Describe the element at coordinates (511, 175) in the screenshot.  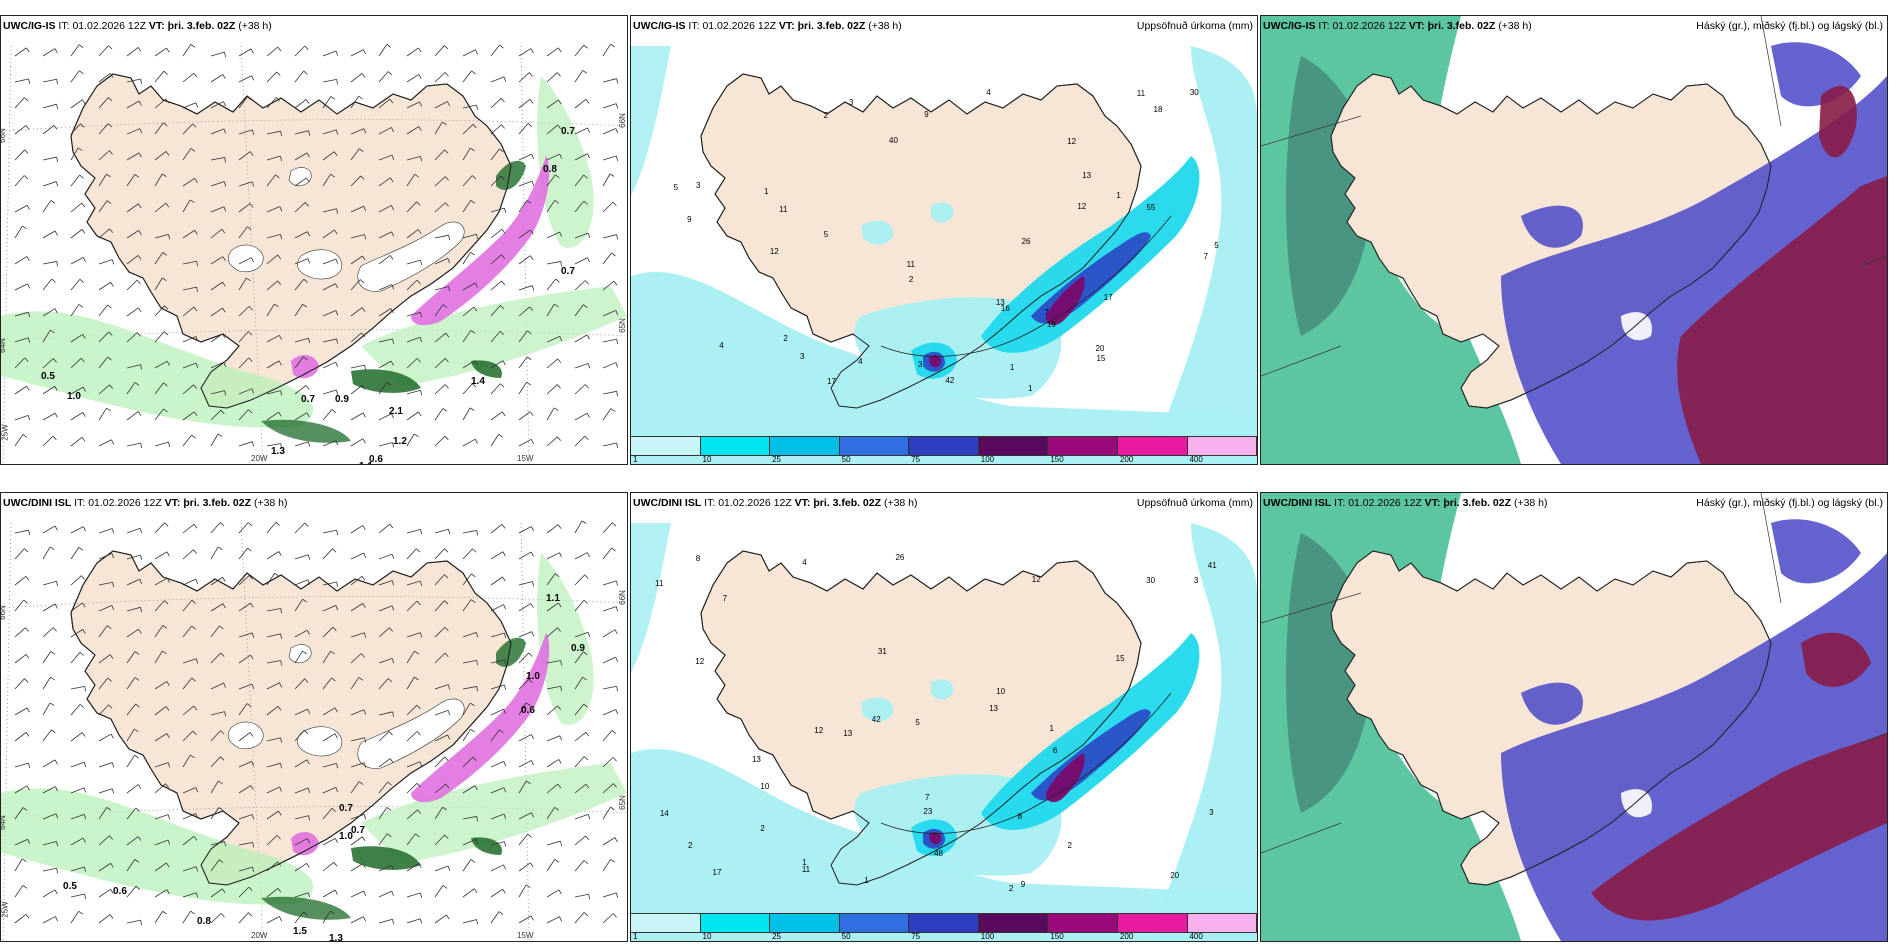
I see `precip-heavy` at that location.